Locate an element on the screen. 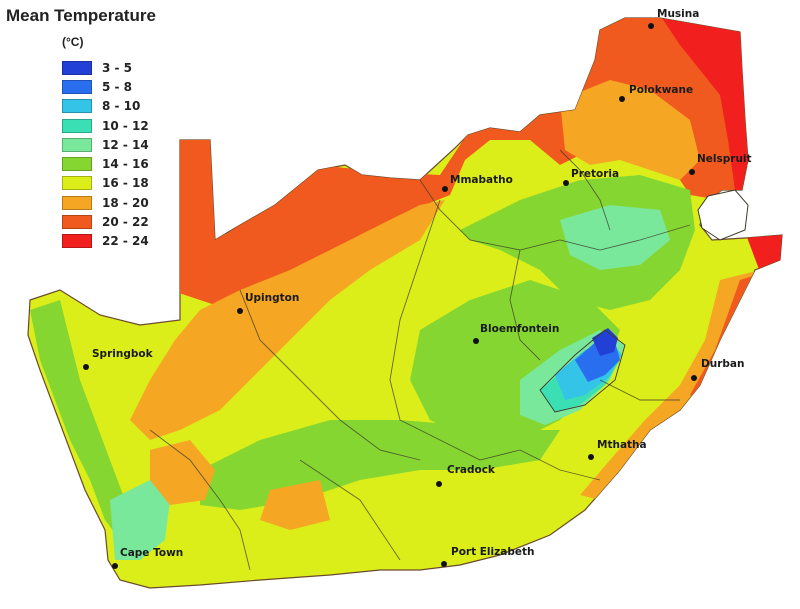  legend-label: 18 - 20 is located at coordinates (125, 202).